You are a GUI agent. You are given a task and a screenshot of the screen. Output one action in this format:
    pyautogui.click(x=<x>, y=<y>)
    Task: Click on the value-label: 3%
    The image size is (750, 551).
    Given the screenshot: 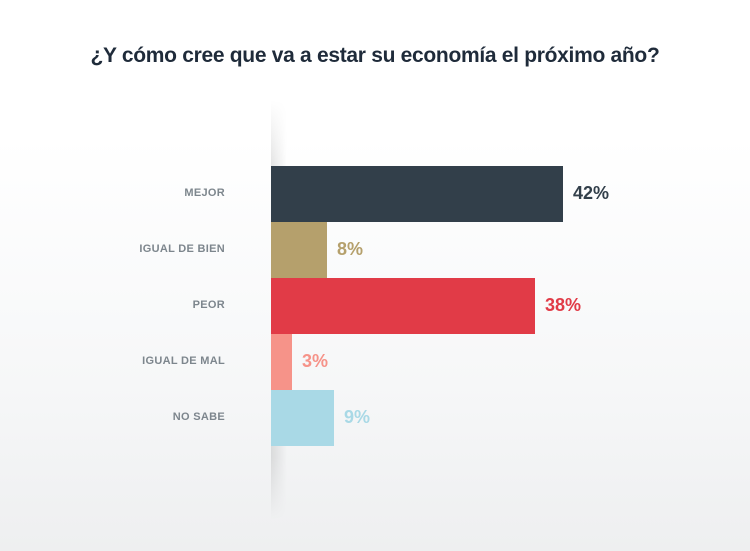 What is the action you would take?
    pyautogui.click(x=315, y=361)
    